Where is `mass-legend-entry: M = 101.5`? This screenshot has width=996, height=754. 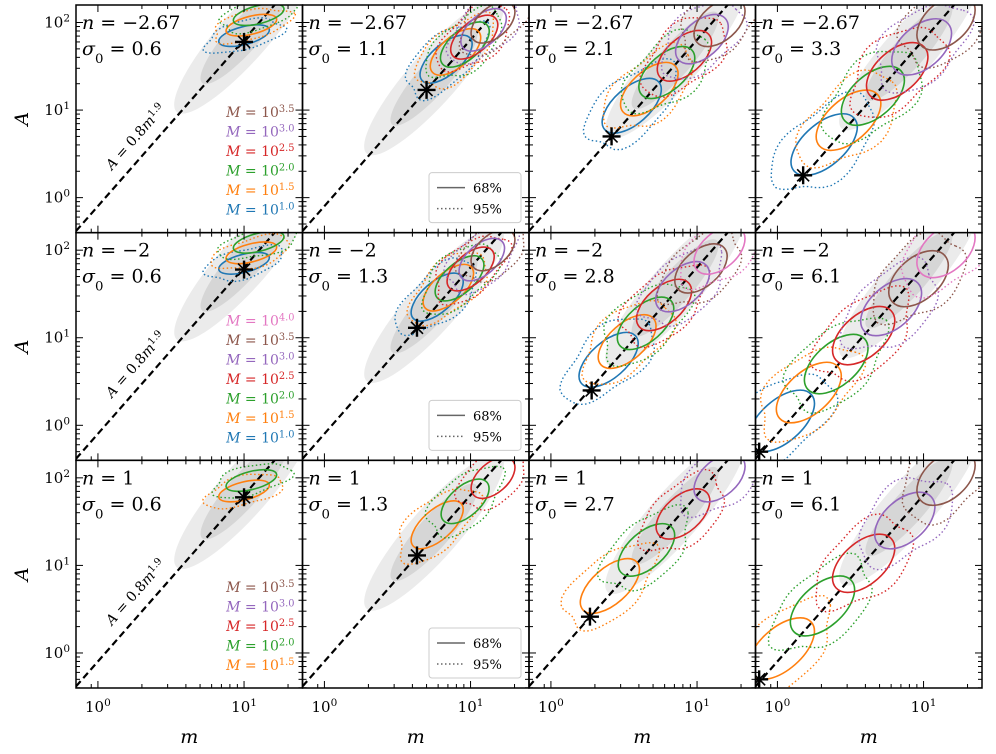
mass-legend-entry: M = 101.5 is located at coordinates (259, 418).